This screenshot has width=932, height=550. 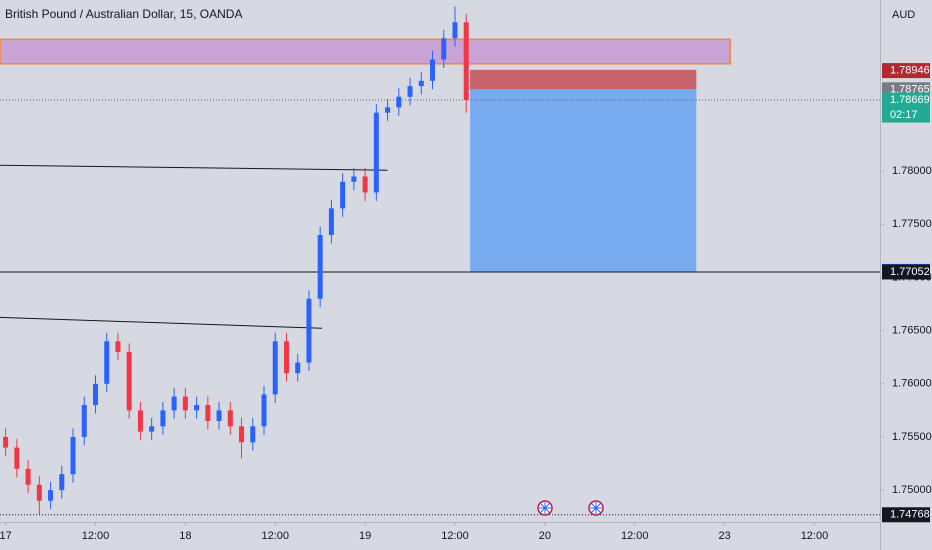 What do you see at coordinates (365, 536) in the screenshot?
I see `x-tick-label: 19` at bounding box center [365, 536].